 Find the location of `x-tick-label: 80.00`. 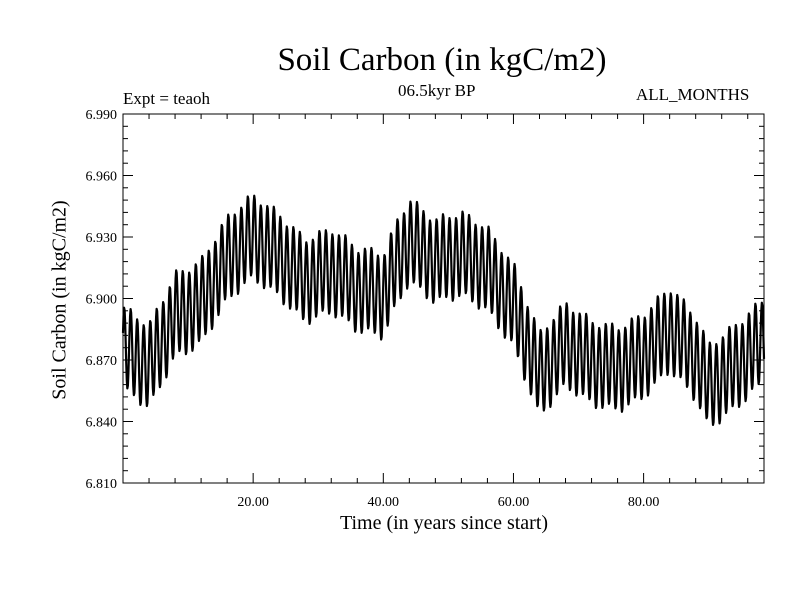

x-tick-label: 80.00 is located at coordinates (644, 502).